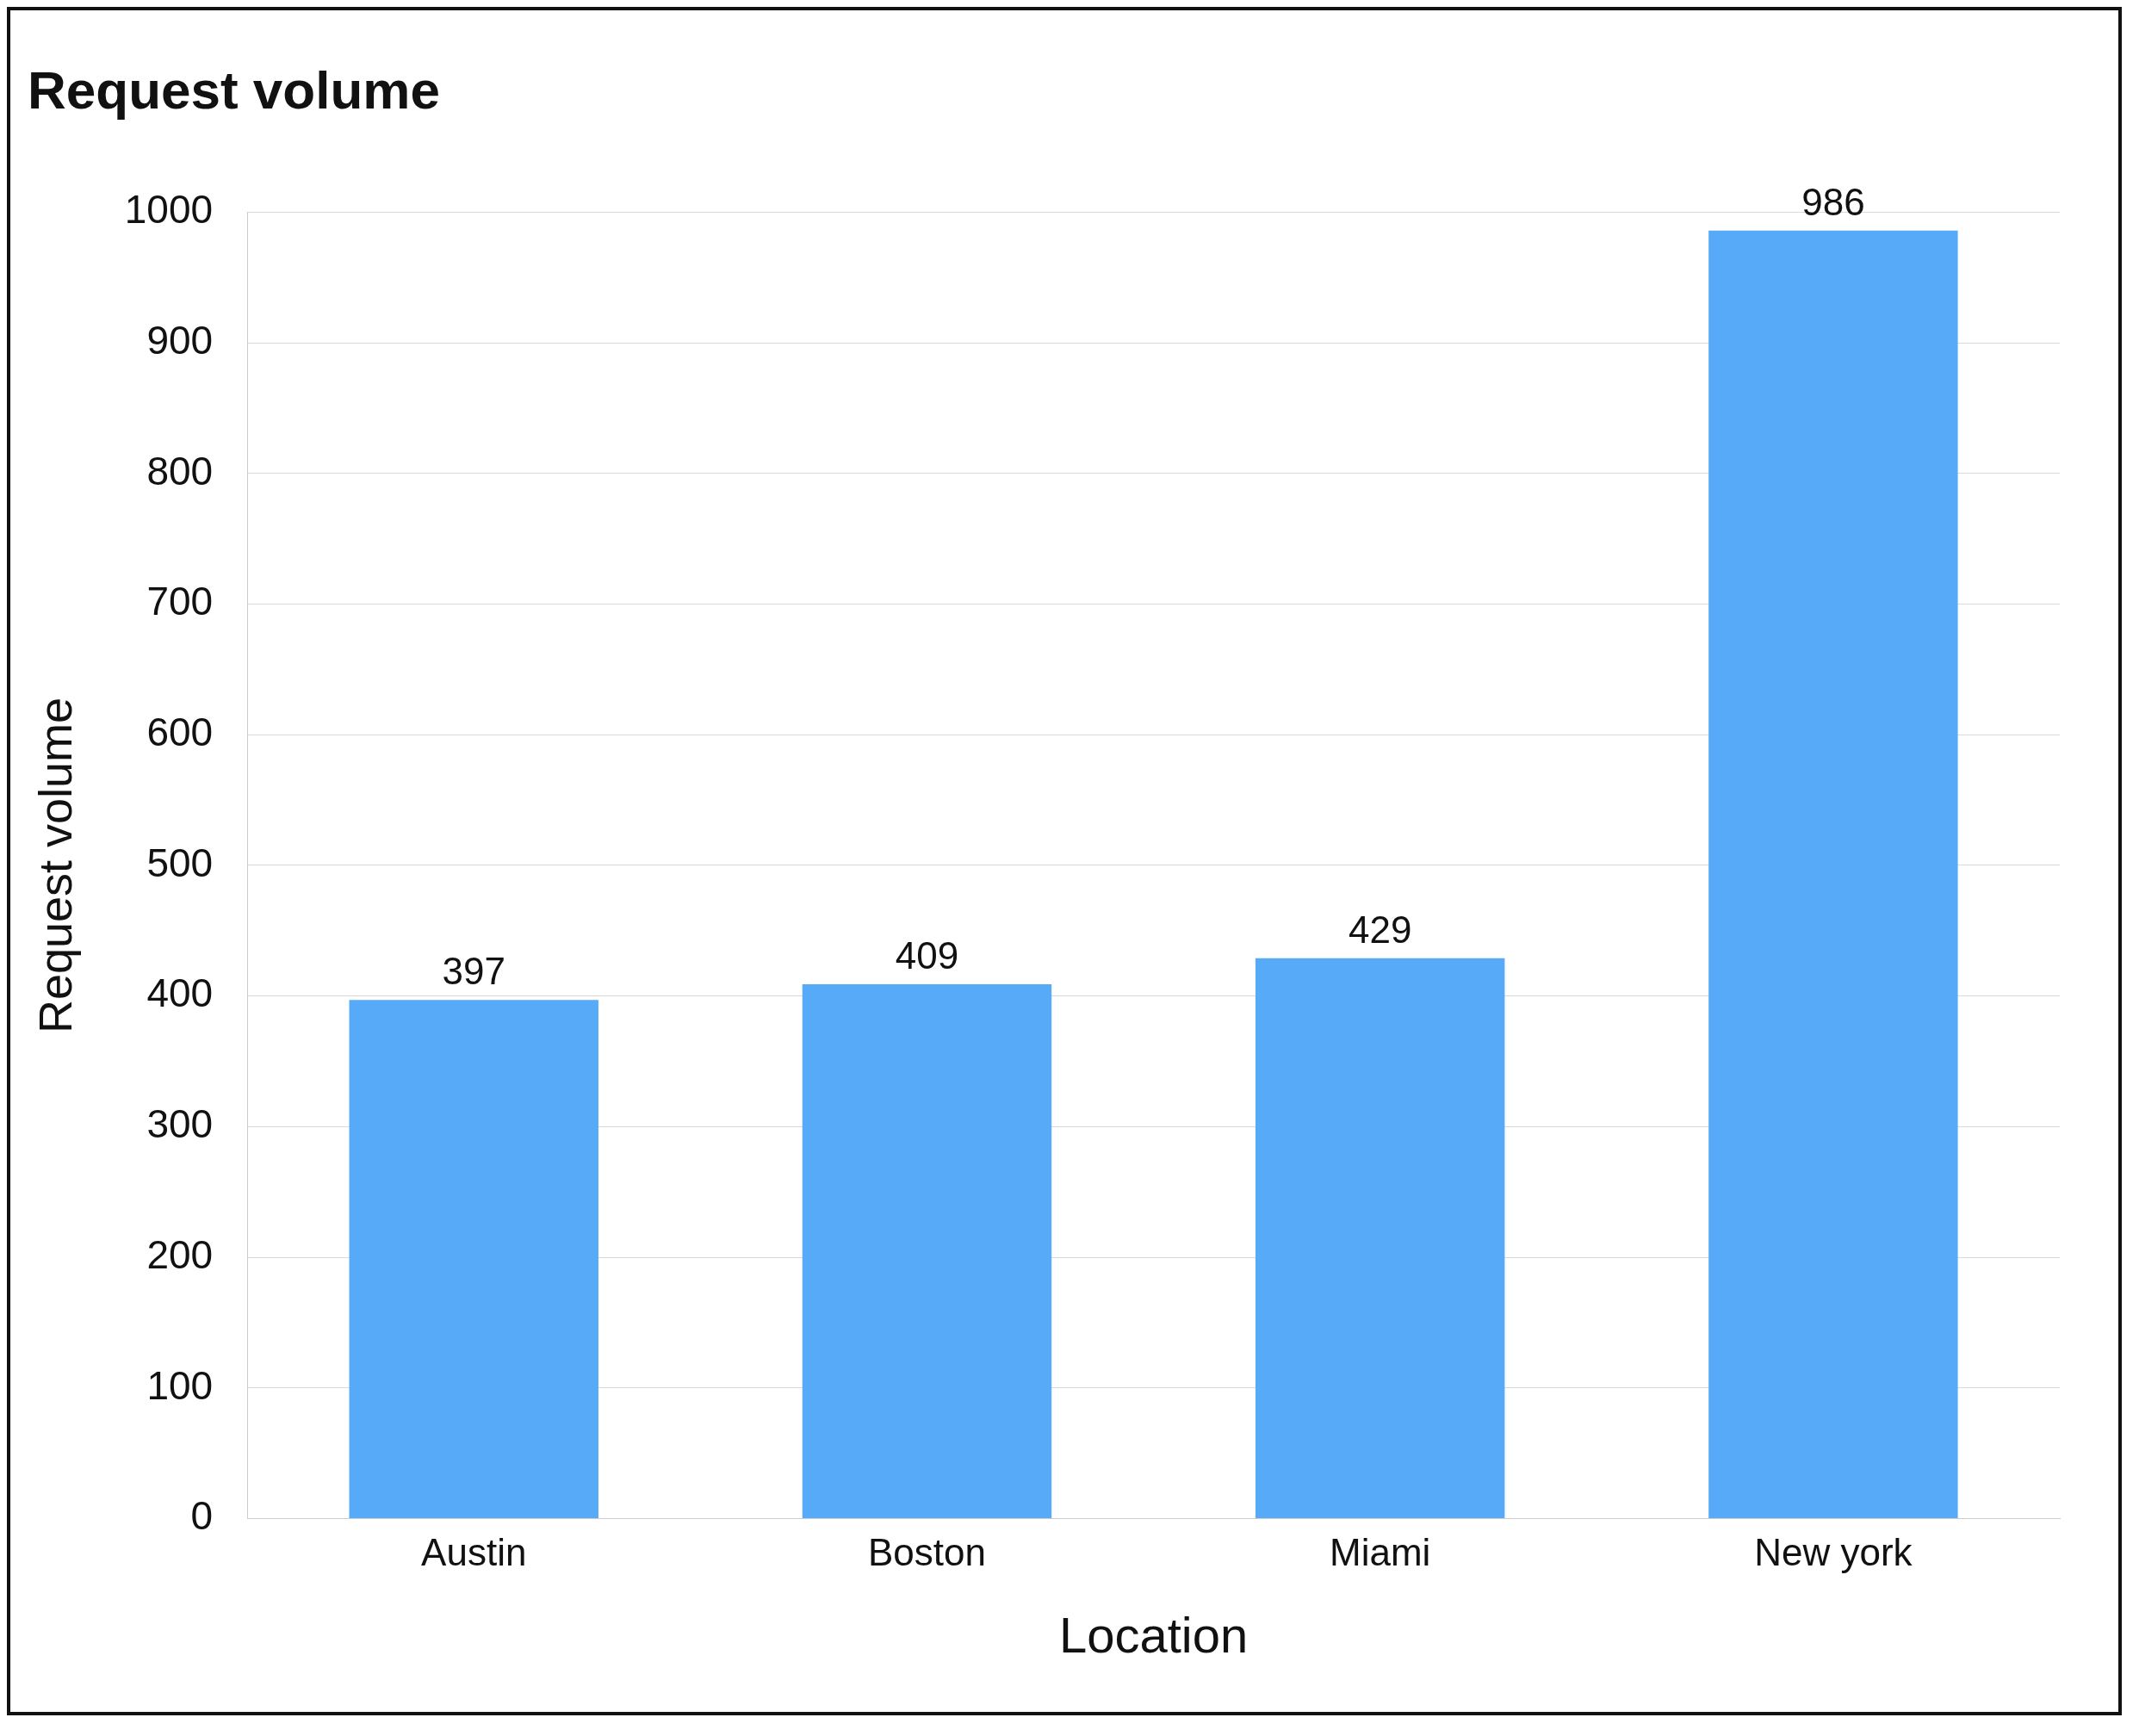 This screenshot has width=2139, height=1736. What do you see at coordinates (927, 956) in the screenshot?
I see `data-label: 409` at bounding box center [927, 956].